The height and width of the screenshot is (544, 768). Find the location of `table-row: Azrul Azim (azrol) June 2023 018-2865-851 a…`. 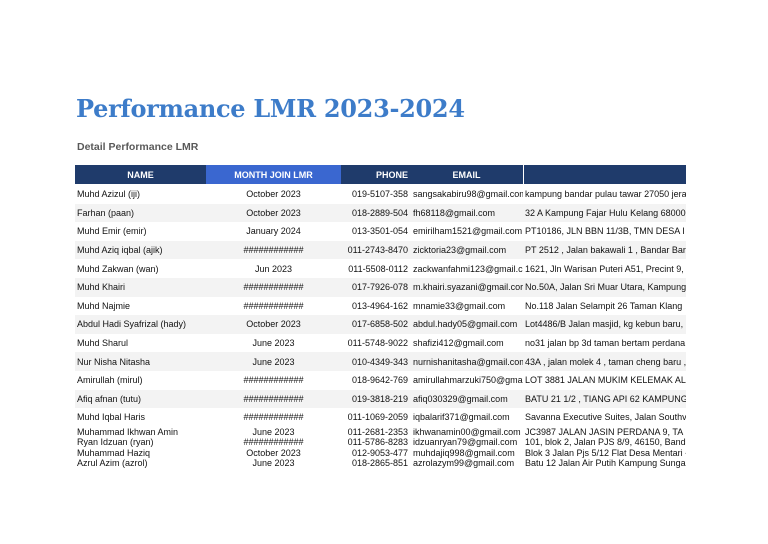

table-row: Azrul Azim (azrol) June 2023 018-2865-851 a… is located at coordinates (380, 463).